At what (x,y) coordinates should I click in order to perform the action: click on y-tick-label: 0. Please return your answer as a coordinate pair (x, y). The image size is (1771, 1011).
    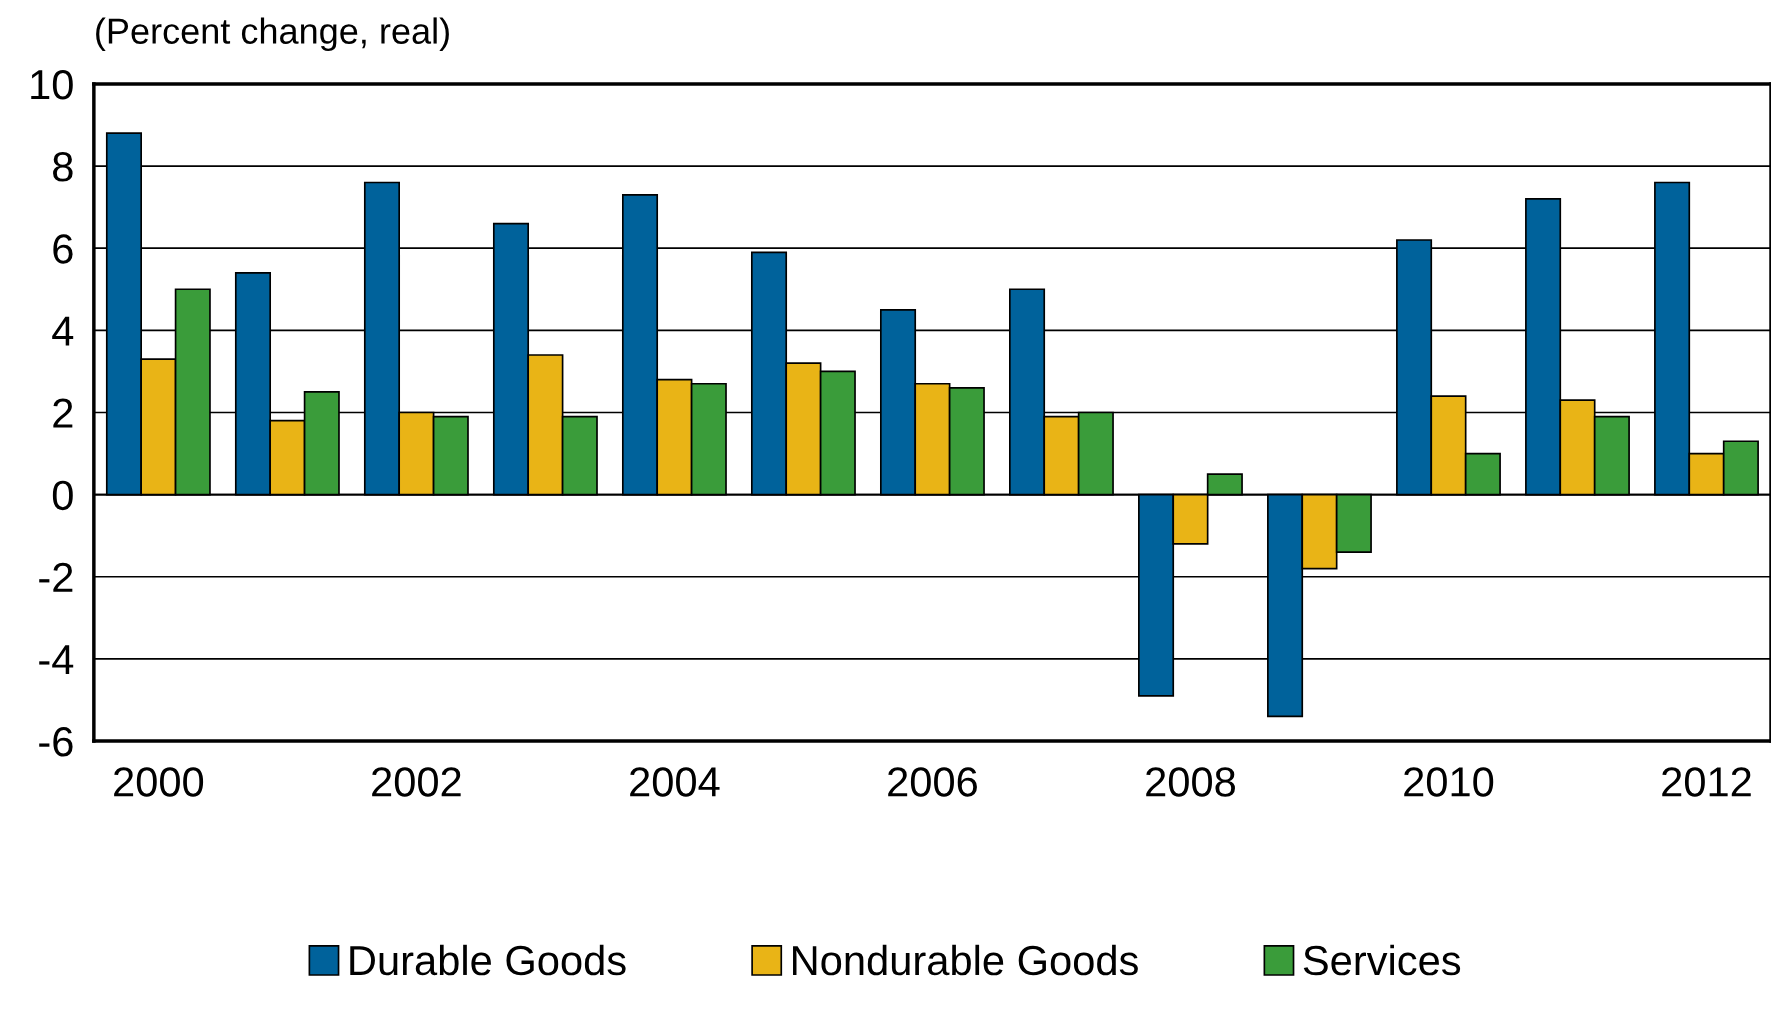
    Looking at the image, I should click on (62, 495).